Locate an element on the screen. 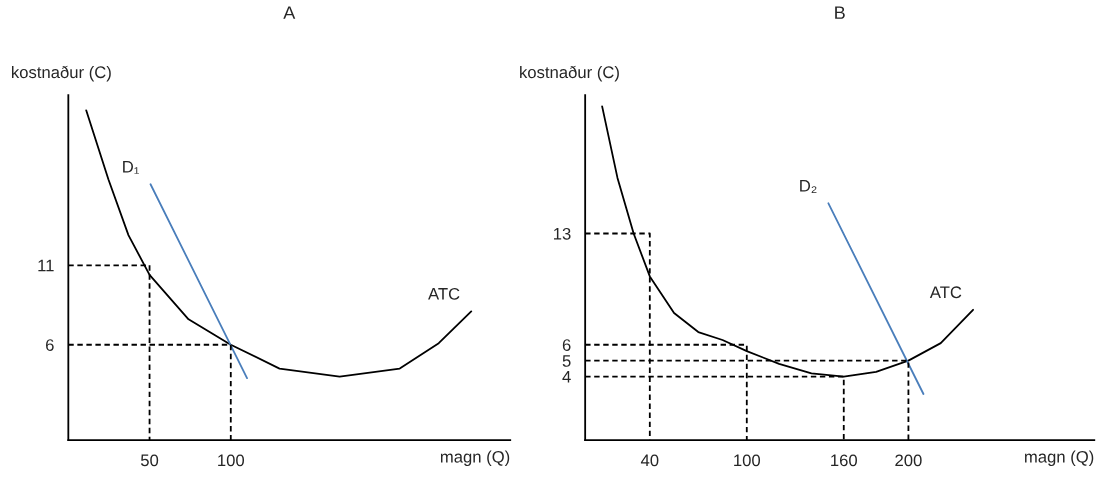 The image size is (1102, 481). chart-title: A is located at coordinates (289, 12).